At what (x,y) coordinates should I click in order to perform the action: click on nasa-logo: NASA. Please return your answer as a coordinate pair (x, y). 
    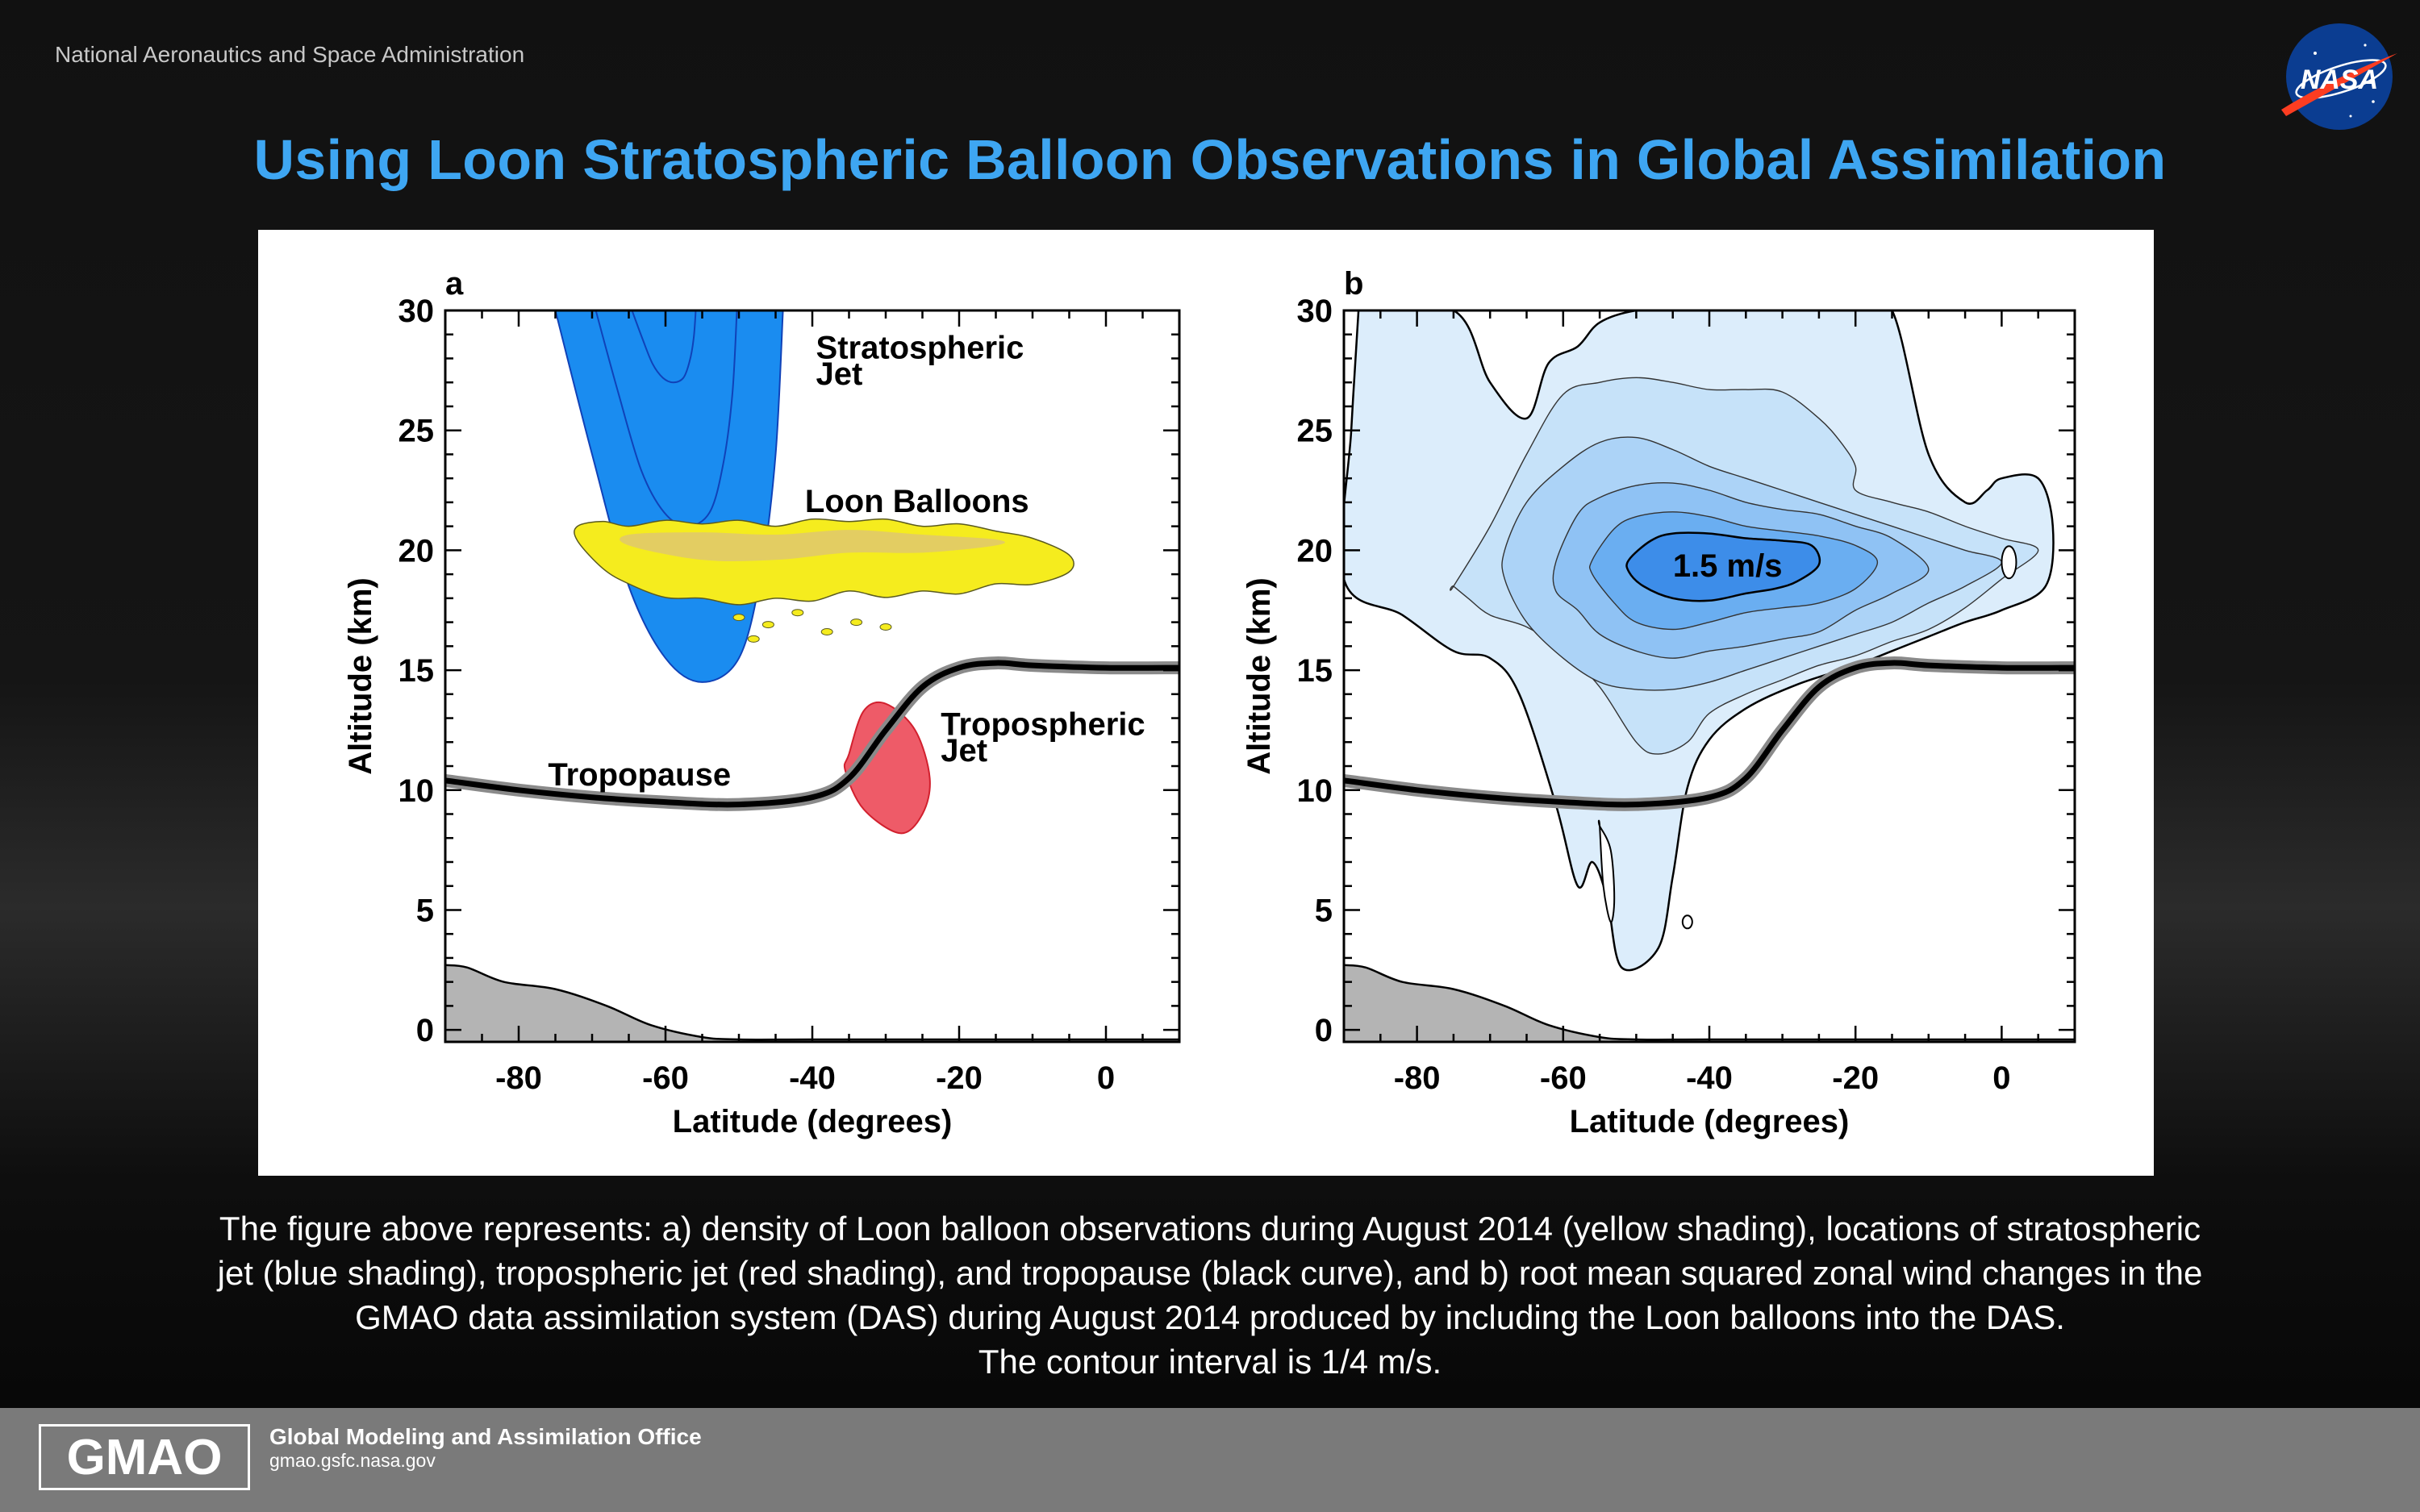
    Looking at the image, I should click on (2339, 76).